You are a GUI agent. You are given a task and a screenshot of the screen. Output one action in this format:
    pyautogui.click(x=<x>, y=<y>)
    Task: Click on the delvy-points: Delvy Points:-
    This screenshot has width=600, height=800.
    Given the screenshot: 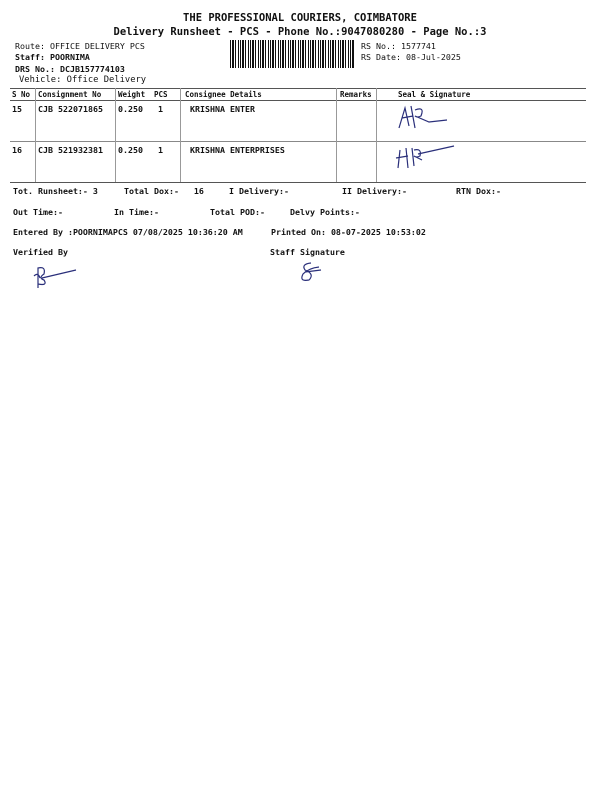 What is the action you would take?
    pyautogui.click(x=325, y=212)
    